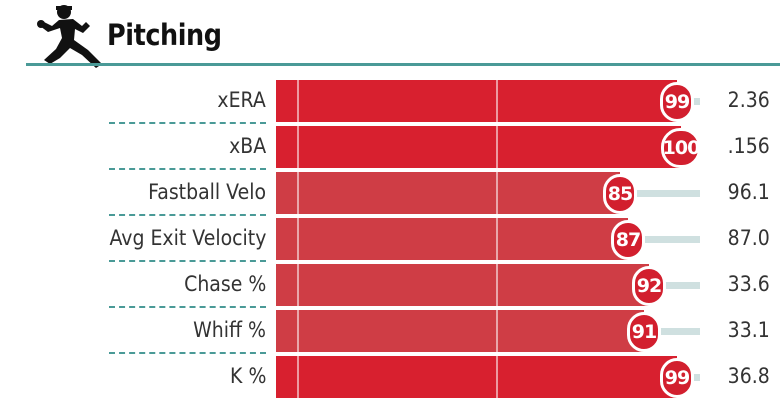 Image resolution: width=780 pixels, height=400 pixels. Describe the element at coordinates (187, 238) in the screenshot. I see `metric-label: Avg Exit Velocity` at that location.